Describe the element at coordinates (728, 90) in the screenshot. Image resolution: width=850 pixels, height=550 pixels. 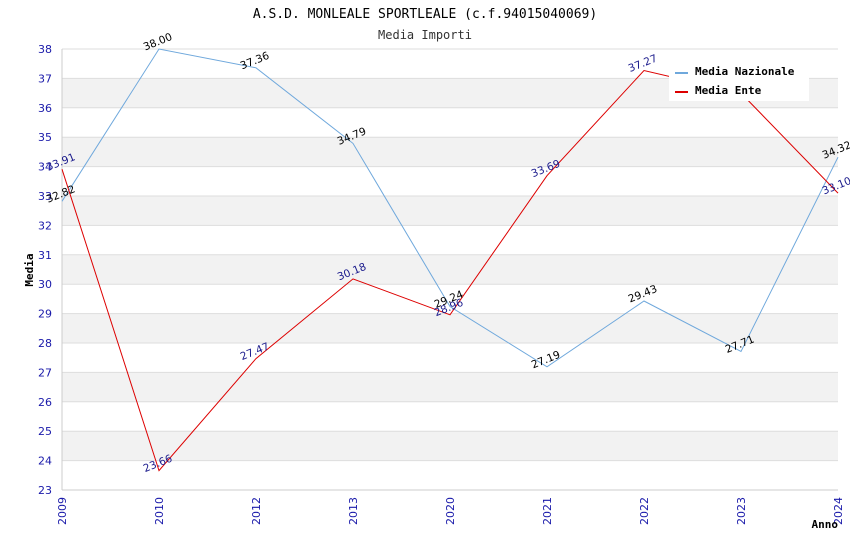
I see `legend-entry-ente: Media Ente` at that location.